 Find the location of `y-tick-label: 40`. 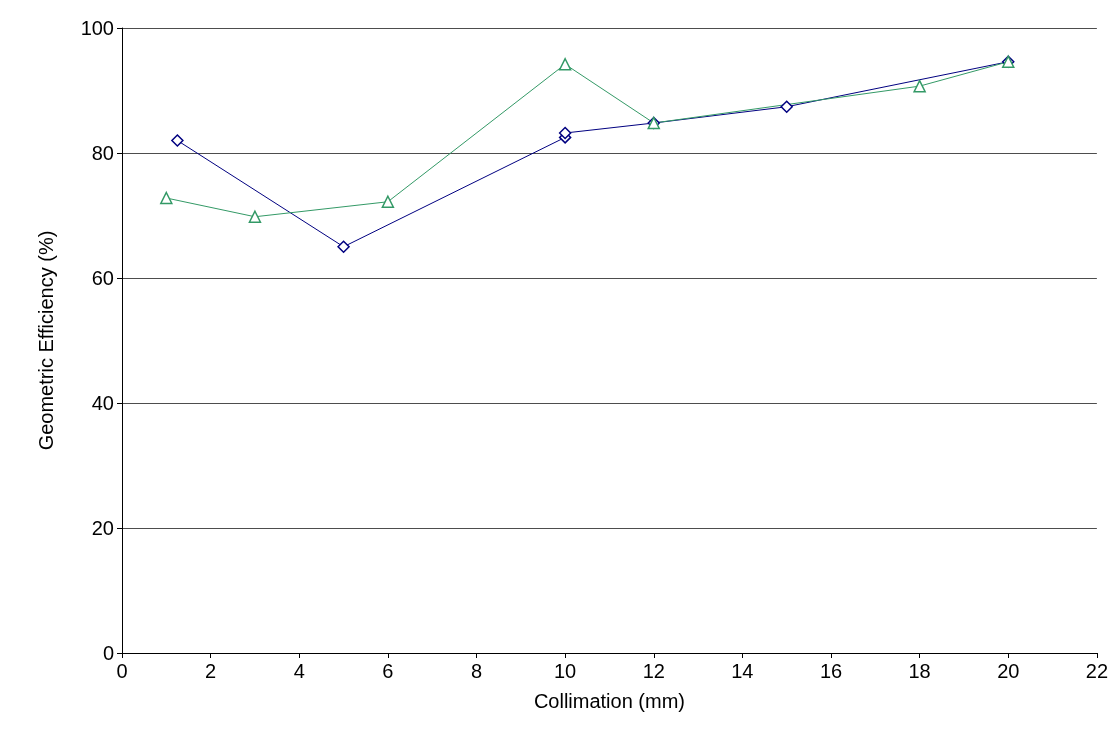

y-tick-label: 40 is located at coordinates (102, 403).